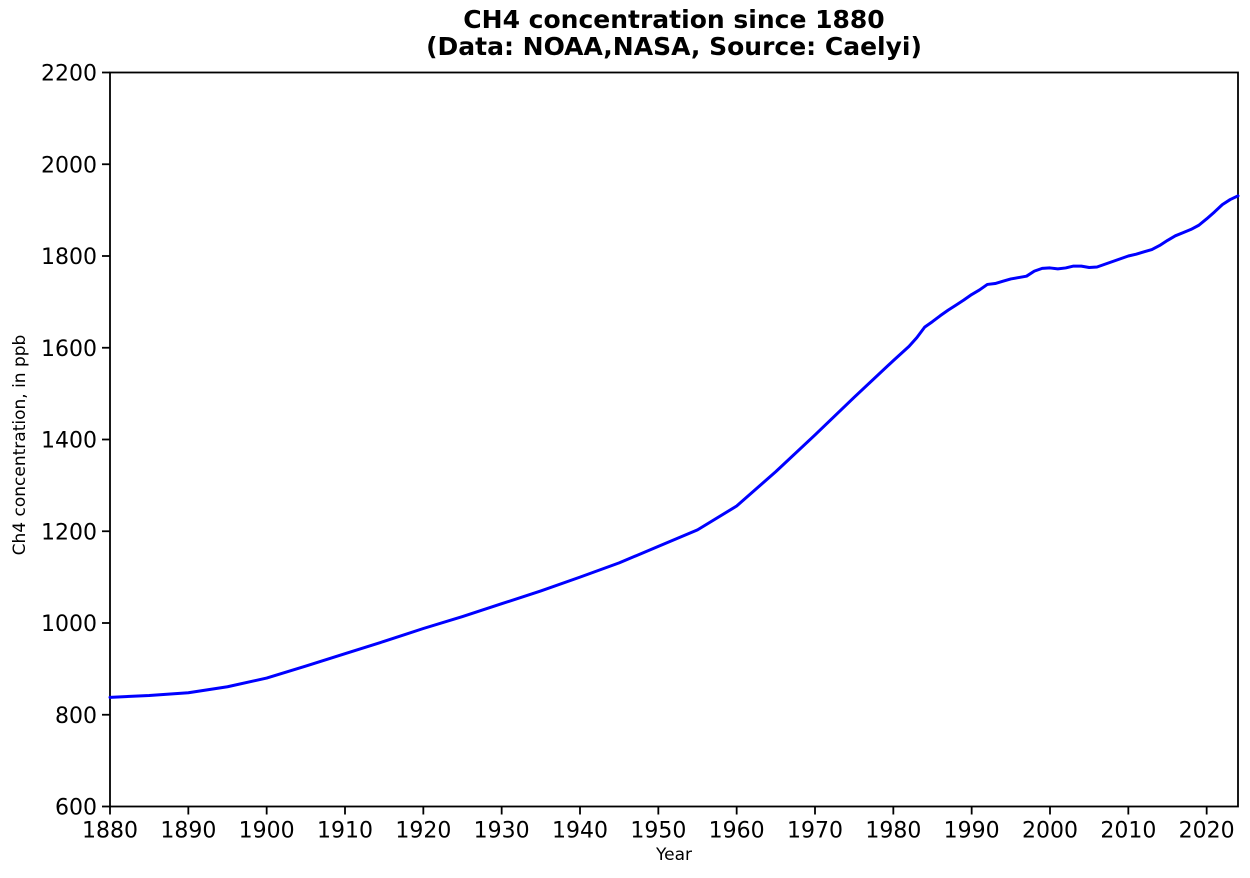 This screenshot has height=878, width=1250. I want to click on y-tick-label: 1400, so click(69, 441).